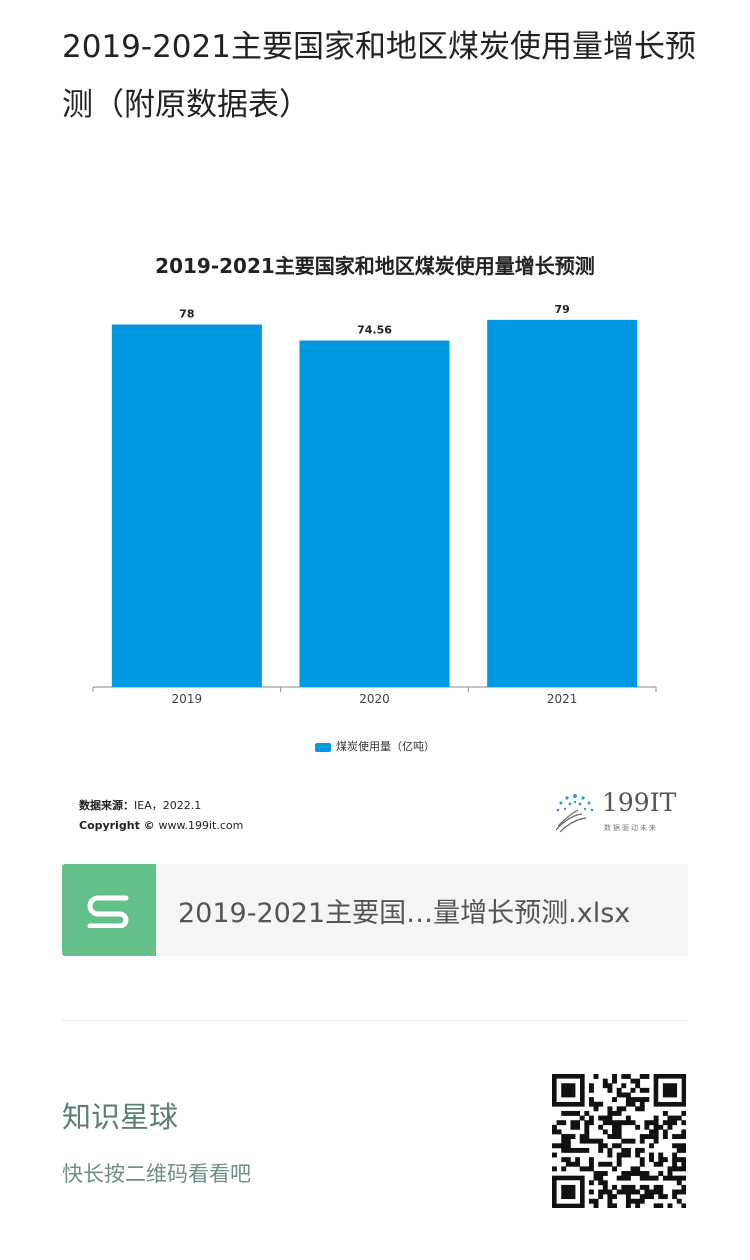  I want to click on legend-label: 煤炭使用量（亿吨）, so click(385, 746).